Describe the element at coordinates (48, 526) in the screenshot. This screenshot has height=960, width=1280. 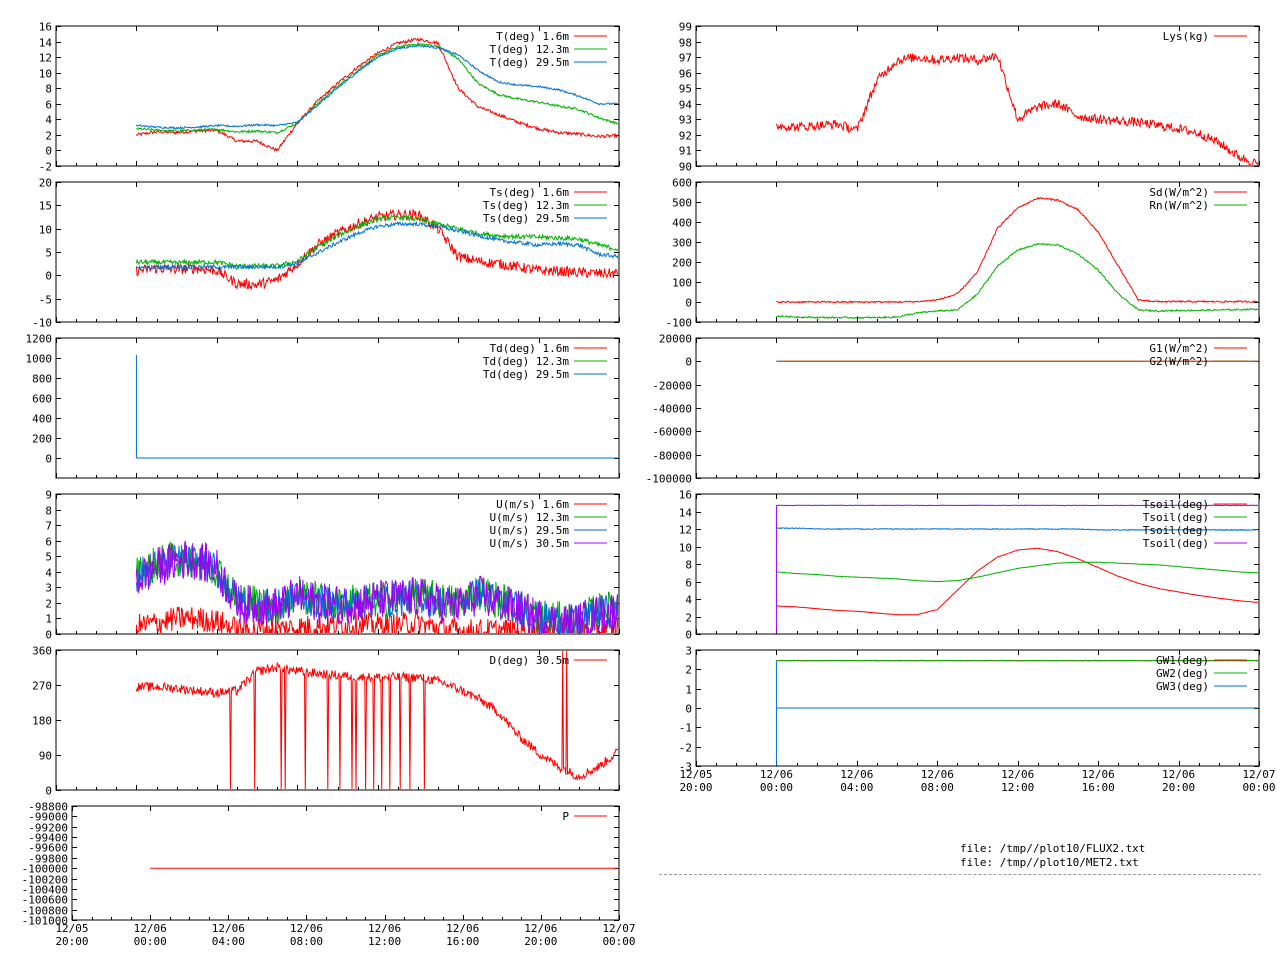
I see `y-tick-label: 7` at that location.